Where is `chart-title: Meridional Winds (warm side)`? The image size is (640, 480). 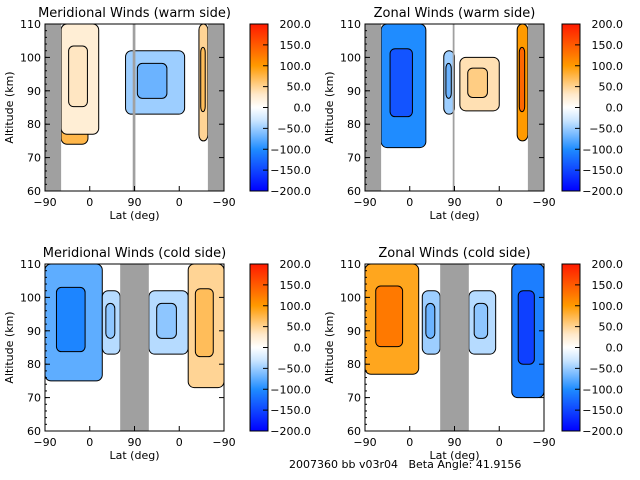 chart-title: Meridional Winds (warm side) is located at coordinates (134, 13).